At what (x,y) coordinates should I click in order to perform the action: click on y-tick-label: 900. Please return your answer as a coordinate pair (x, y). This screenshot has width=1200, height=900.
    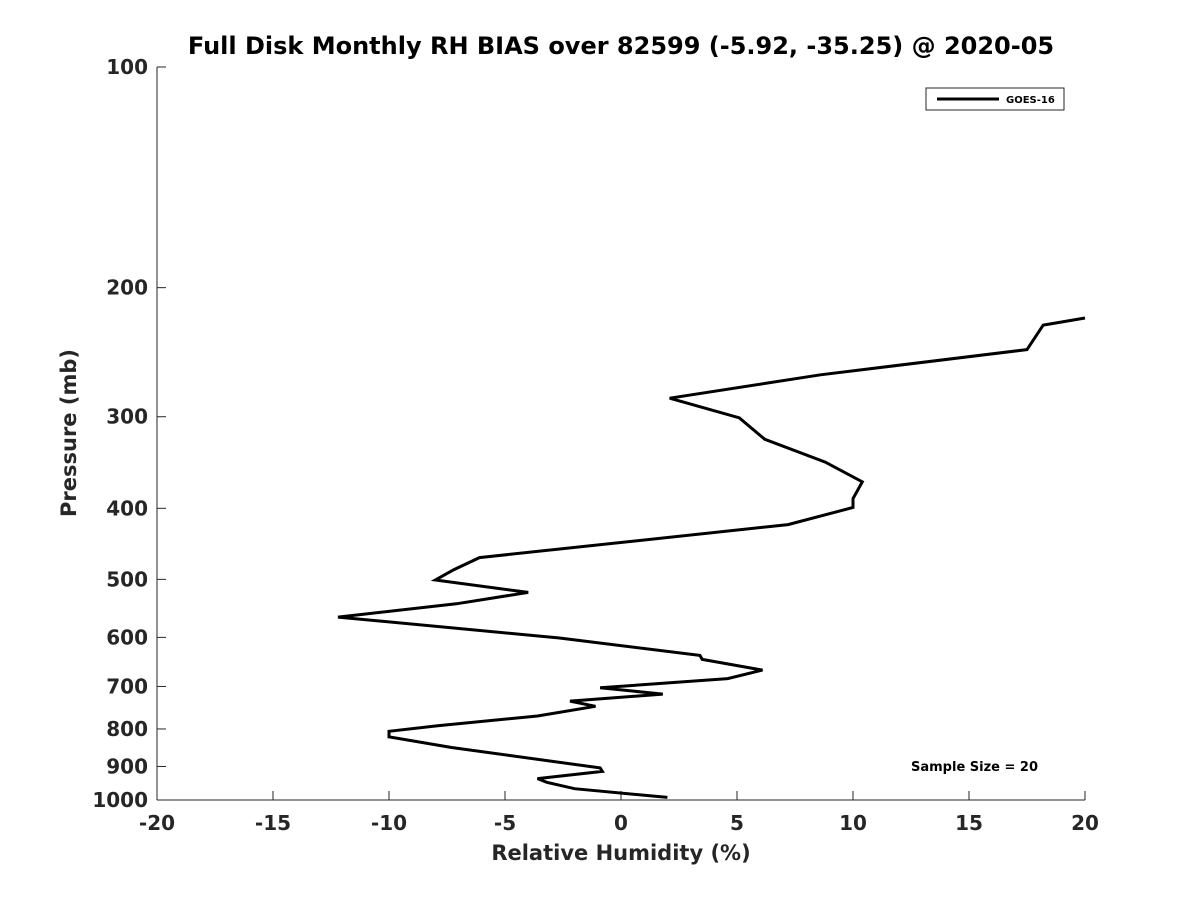
    Looking at the image, I should click on (127, 766).